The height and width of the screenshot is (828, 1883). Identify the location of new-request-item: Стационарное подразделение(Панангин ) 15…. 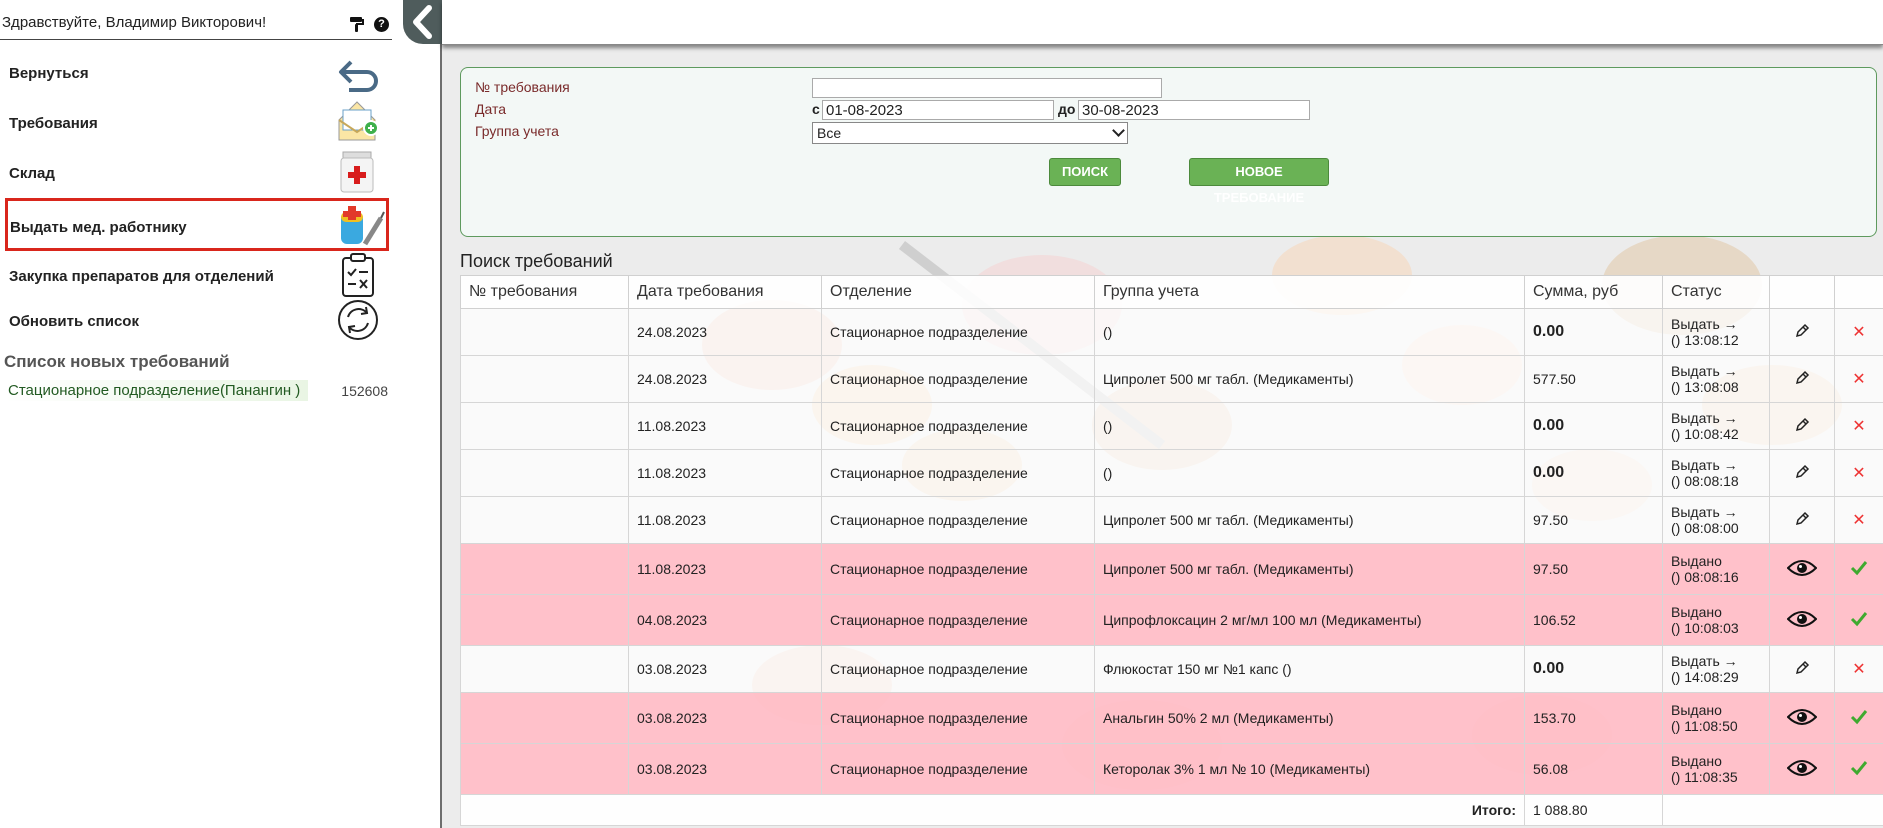
(198, 391).